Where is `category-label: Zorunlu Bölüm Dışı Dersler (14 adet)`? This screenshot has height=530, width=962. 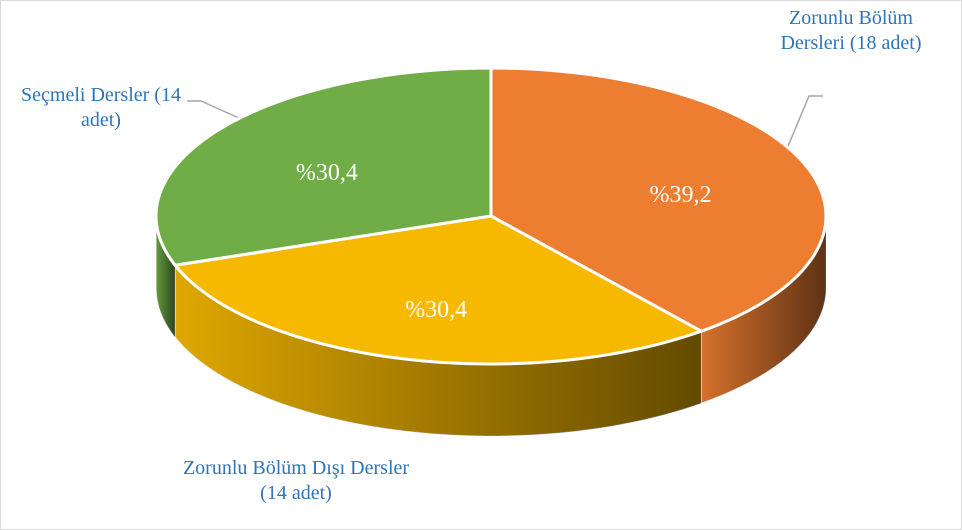
category-label: Zorunlu Bölüm Dışı Dersler (14 adet) is located at coordinates (296, 480).